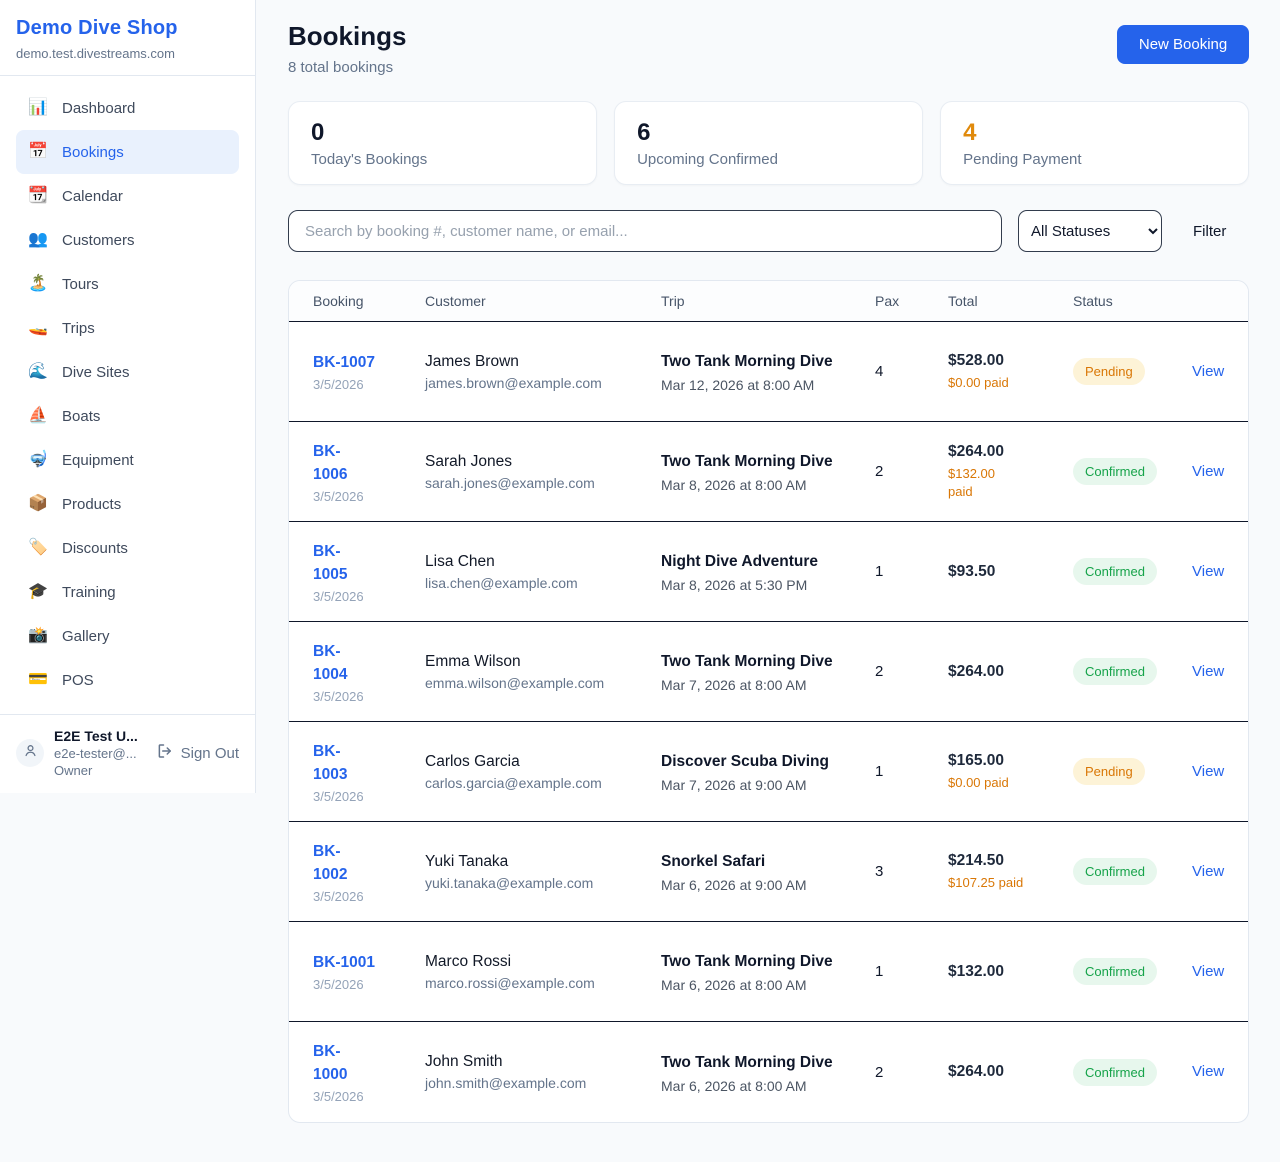 The width and height of the screenshot is (1280, 1162). What do you see at coordinates (501, 582) in the screenshot?
I see `customer-email: lisa.chen@example.com` at bounding box center [501, 582].